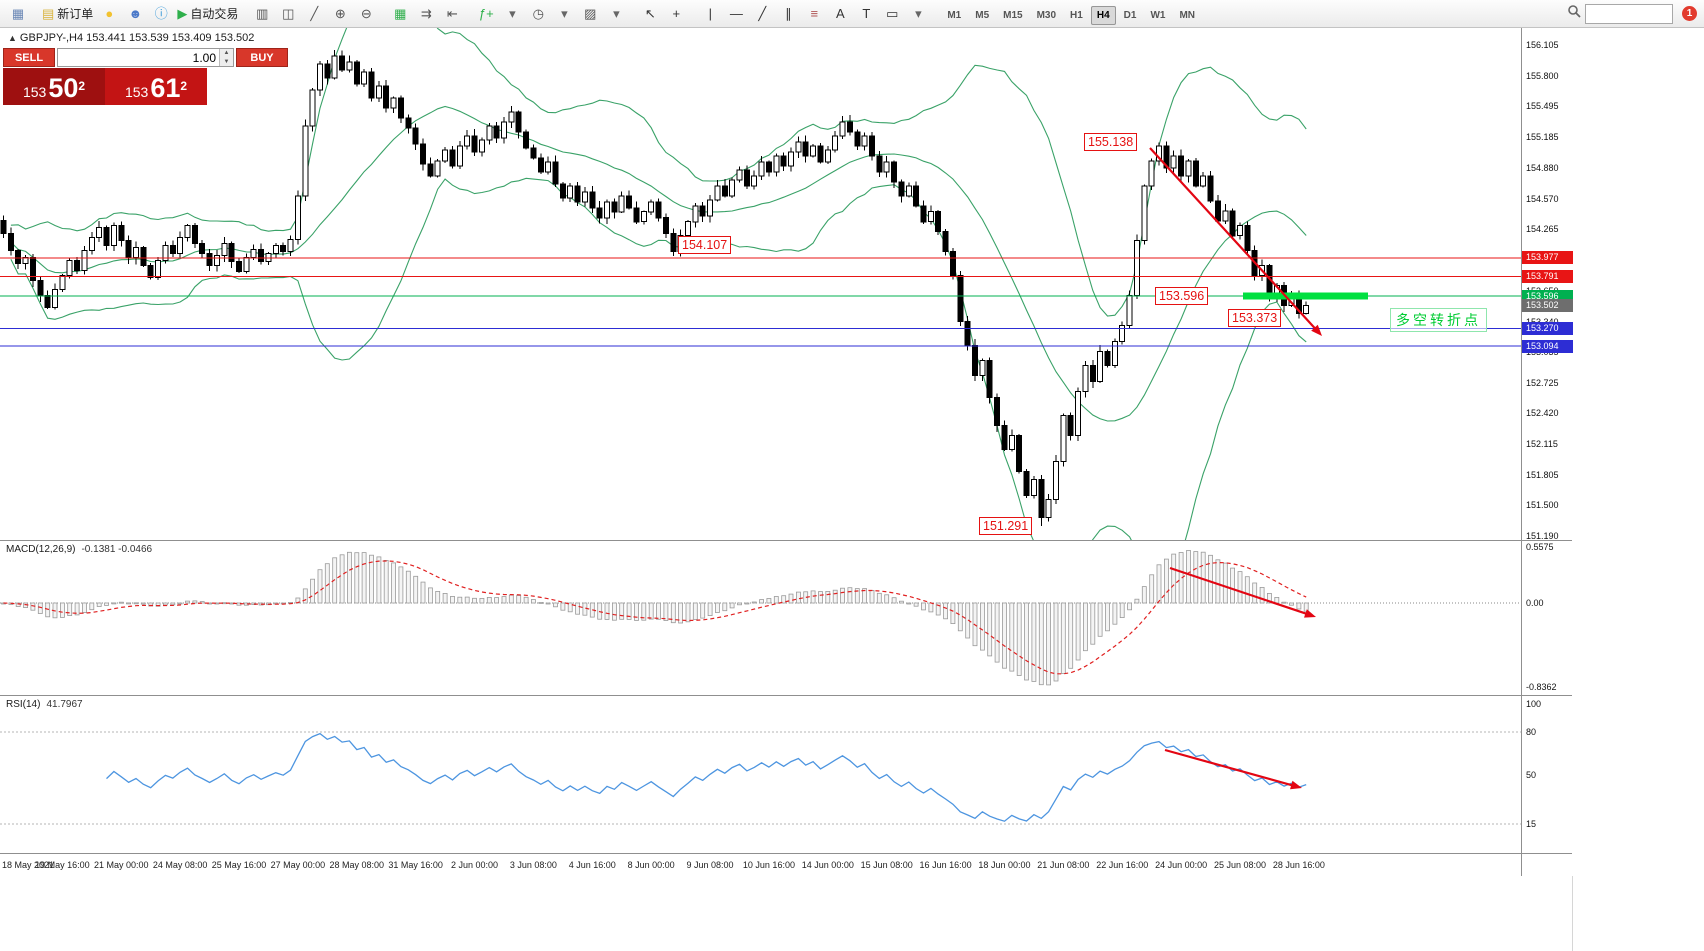 This screenshot has height=951, width=1704. I want to click on text-icon: A, so click(840, 13).